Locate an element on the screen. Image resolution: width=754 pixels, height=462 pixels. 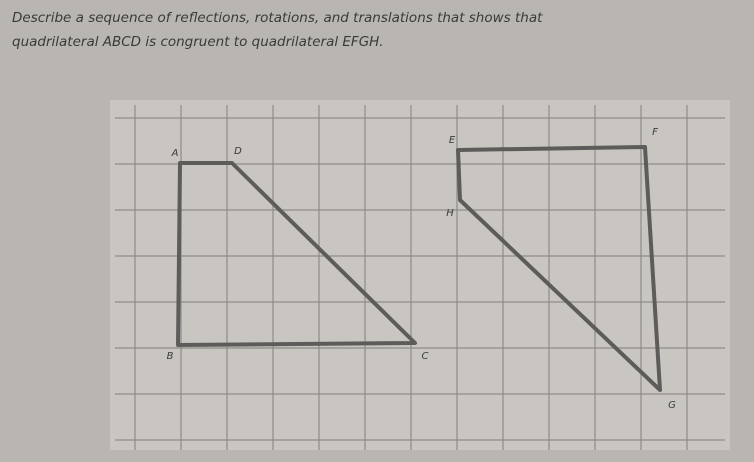
vertex-label: C is located at coordinates (425, 356).